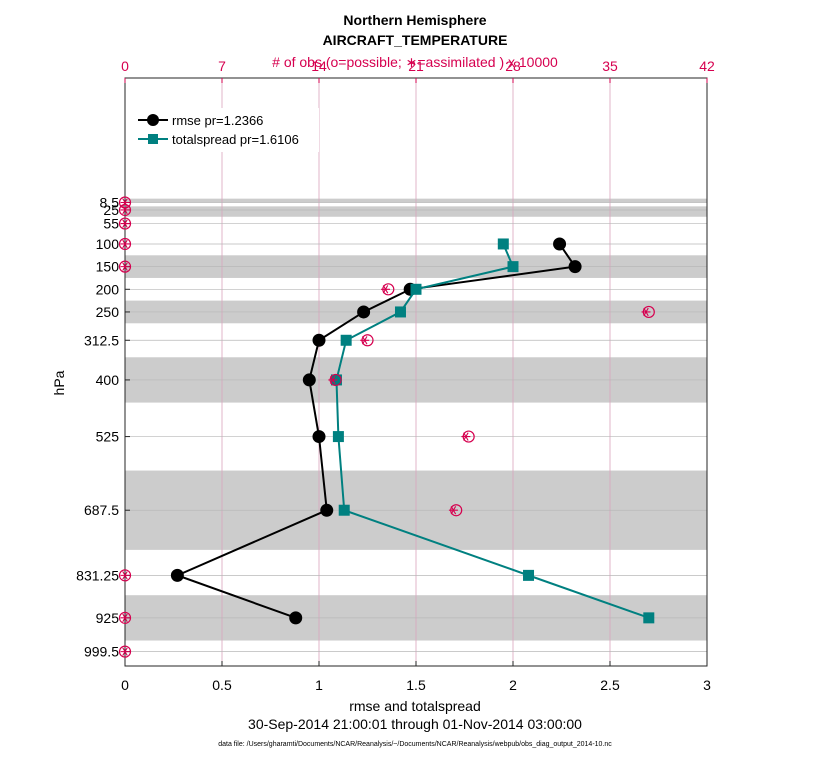 This screenshot has height=760, width=830. Describe the element at coordinates (101, 510) in the screenshot. I see `y-tick-label: 687.5` at that location.